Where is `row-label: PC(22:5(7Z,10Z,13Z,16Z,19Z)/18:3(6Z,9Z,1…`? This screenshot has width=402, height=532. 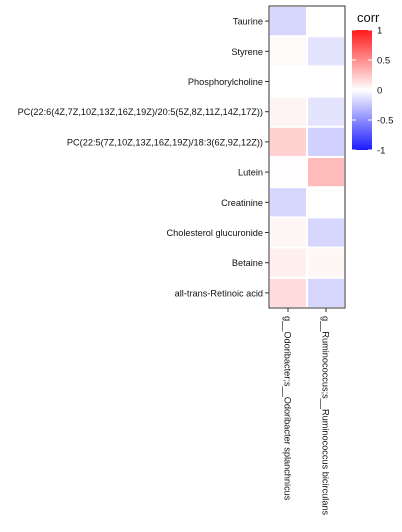 row-label: PC(22:5(7Z,10Z,13Z,16Z,19Z)/18:3(6Z,9Z,1… is located at coordinates (165, 142).